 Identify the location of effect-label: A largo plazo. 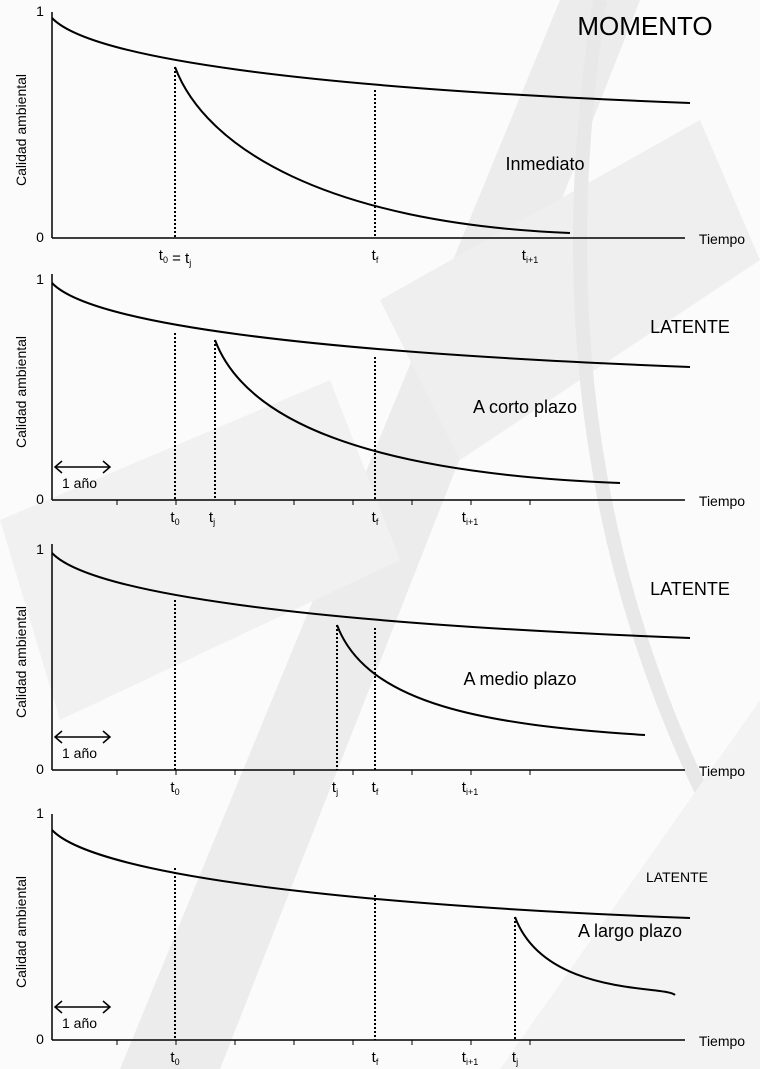
(630, 931).